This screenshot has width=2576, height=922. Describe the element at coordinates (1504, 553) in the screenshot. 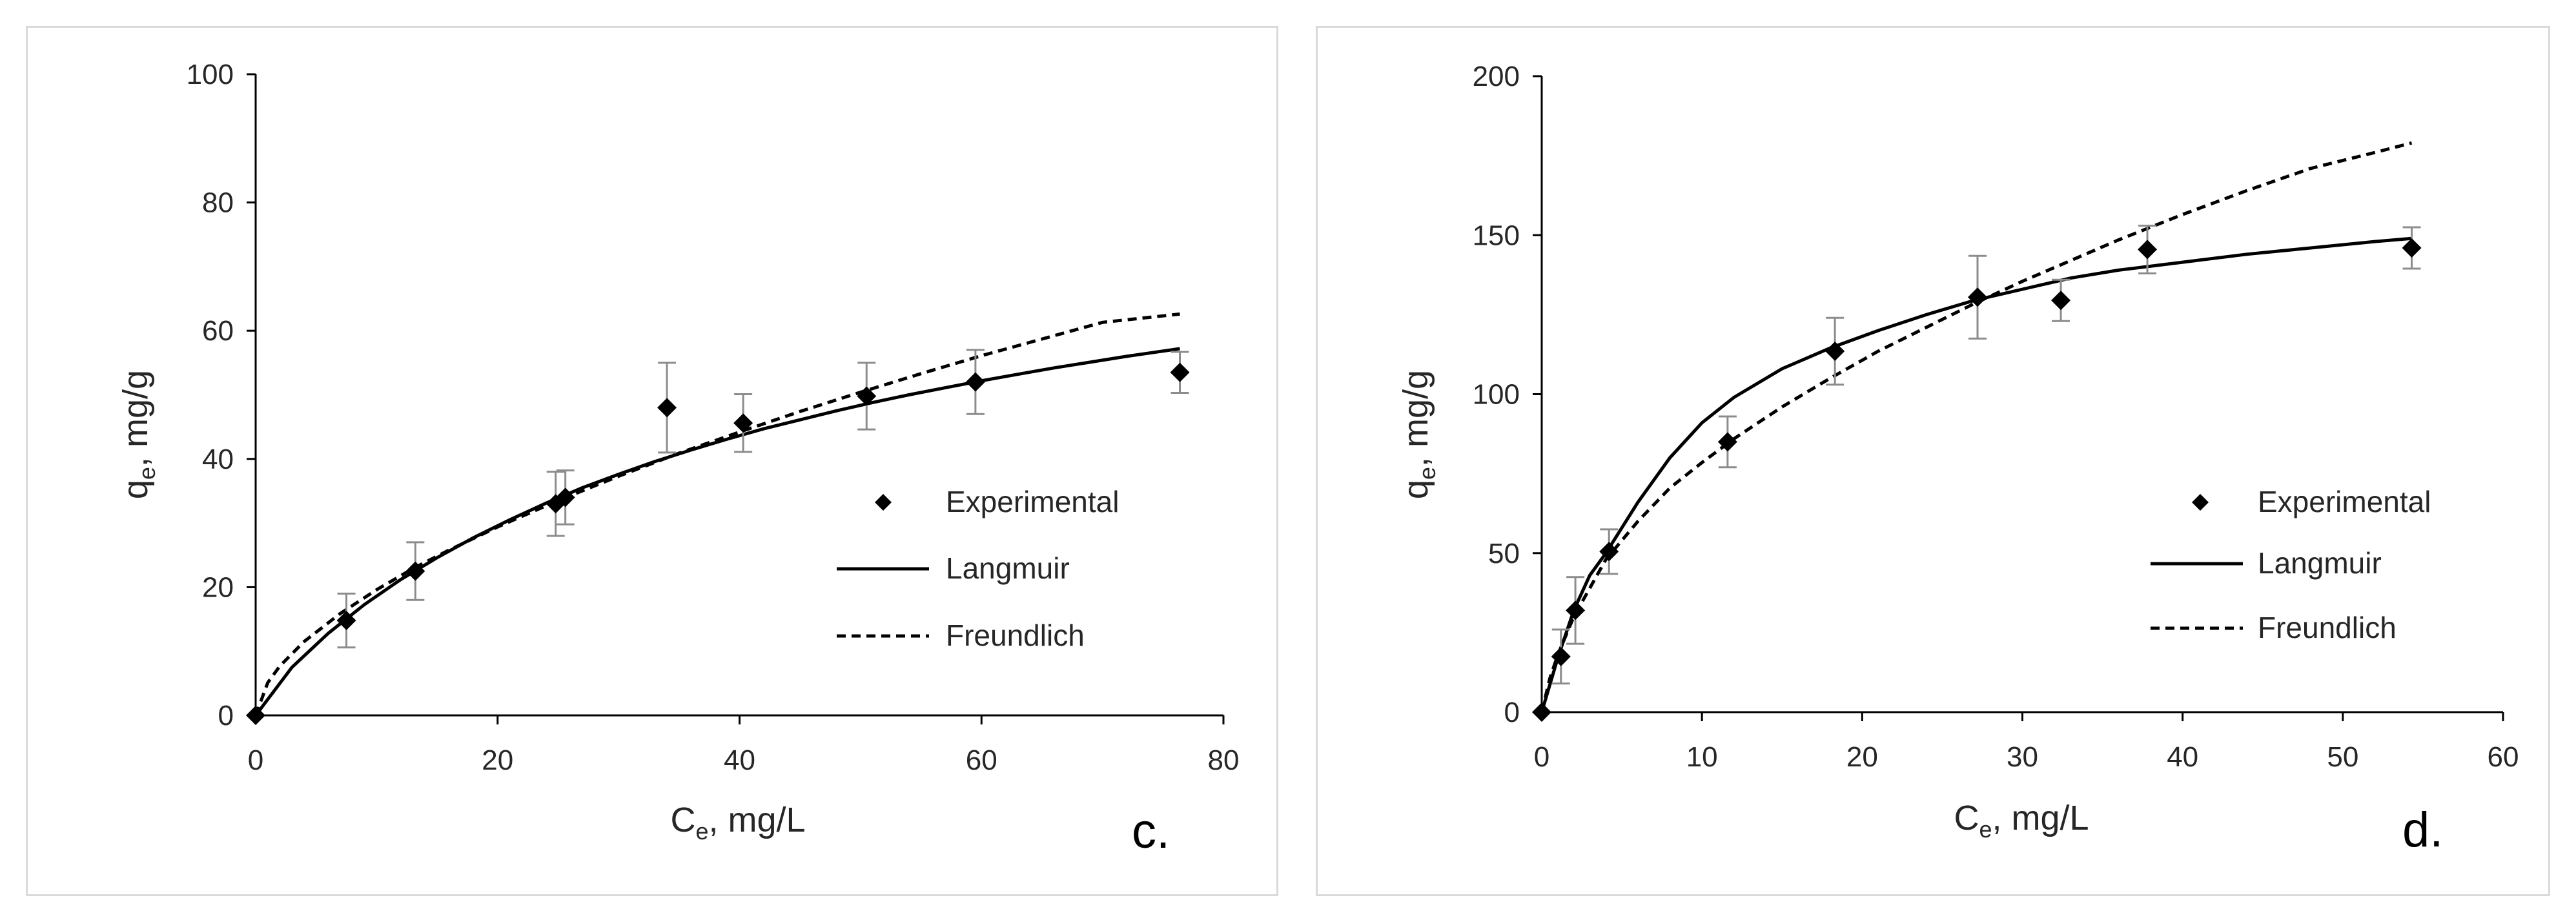

I see `y-tick-label: 50` at that location.